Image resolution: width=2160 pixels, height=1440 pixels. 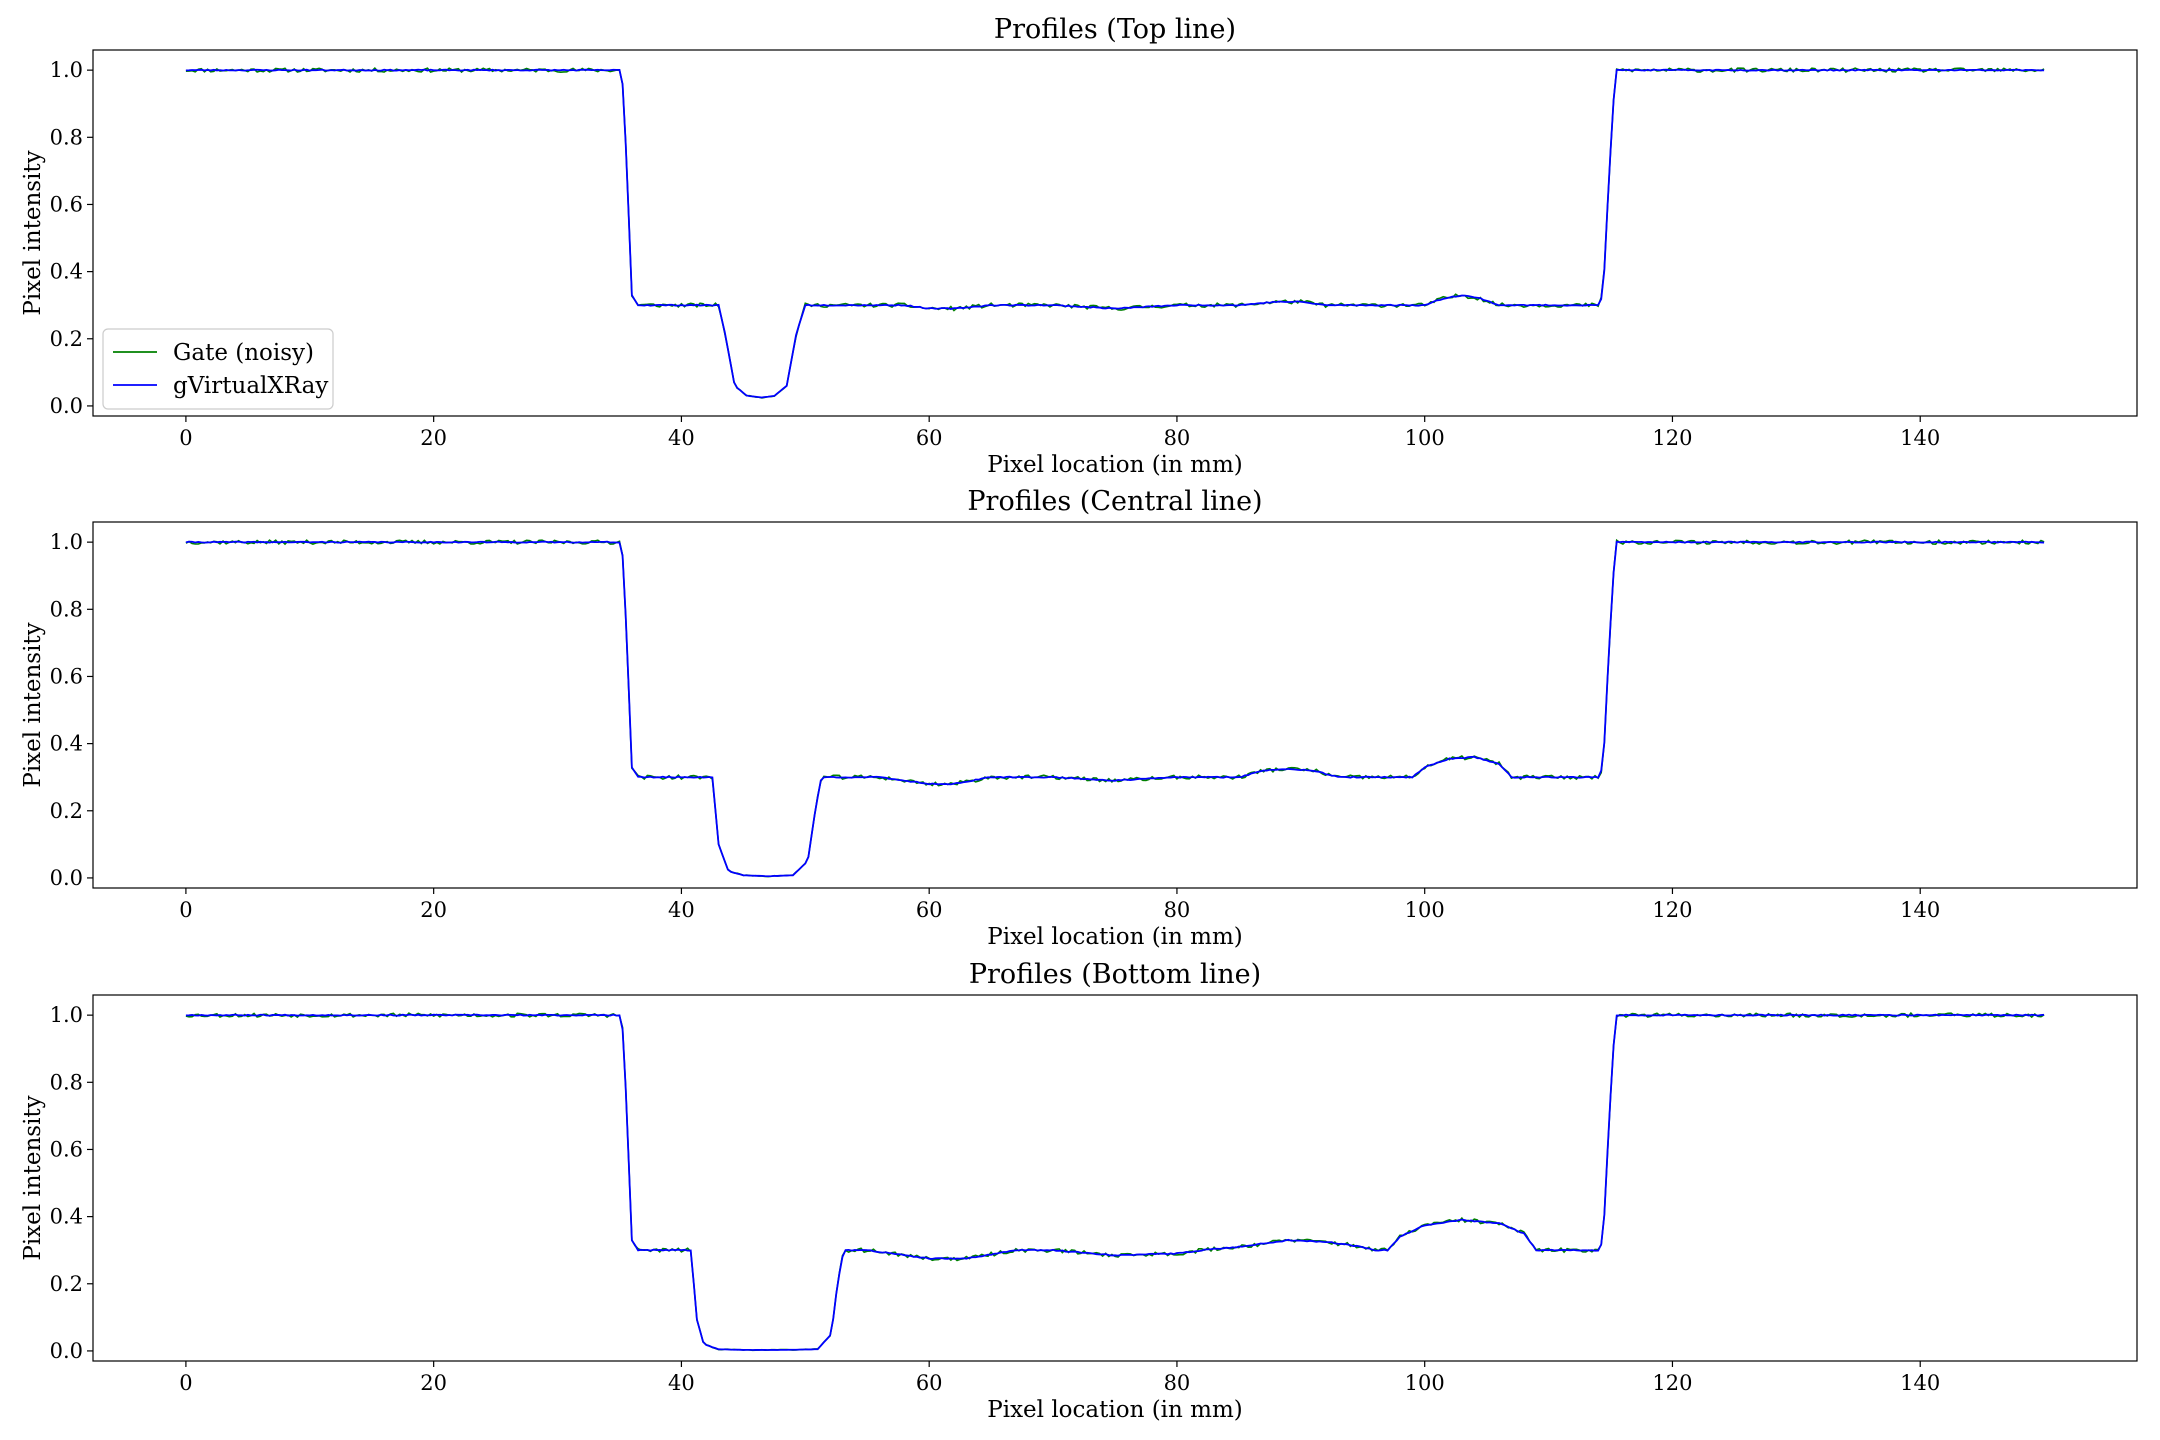 What do you see at coordinates (1115, 29) in the screenshot?
I see `chart-title: Profiles (Top line)` at bounding box center [1115, 29].